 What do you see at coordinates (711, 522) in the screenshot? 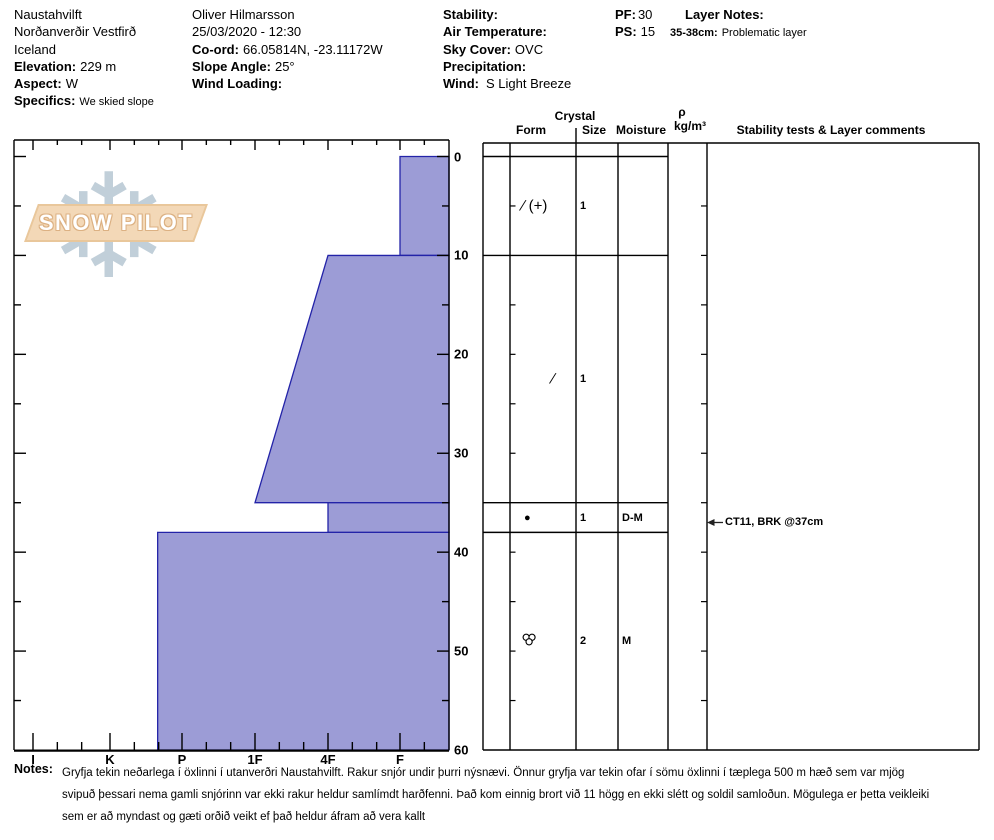
I see `arrow-head` at bounding box center [711, 522].